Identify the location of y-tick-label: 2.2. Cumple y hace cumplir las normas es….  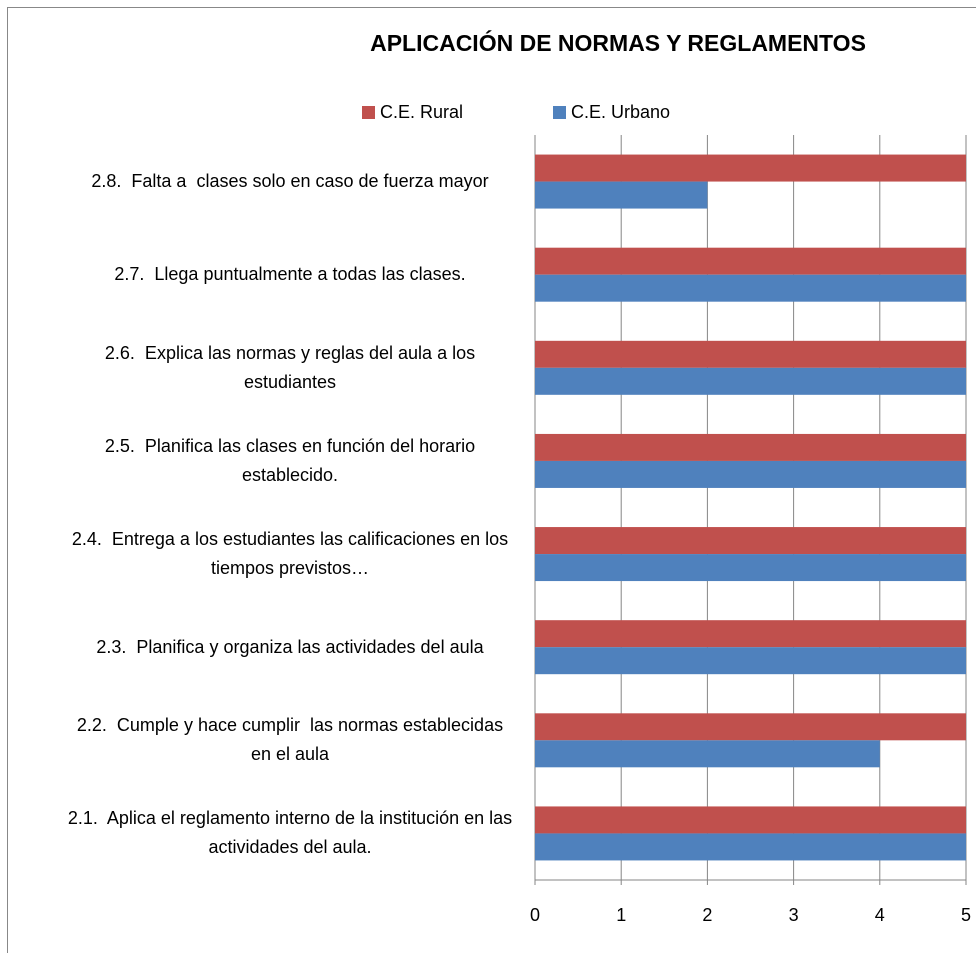
(292, 740).